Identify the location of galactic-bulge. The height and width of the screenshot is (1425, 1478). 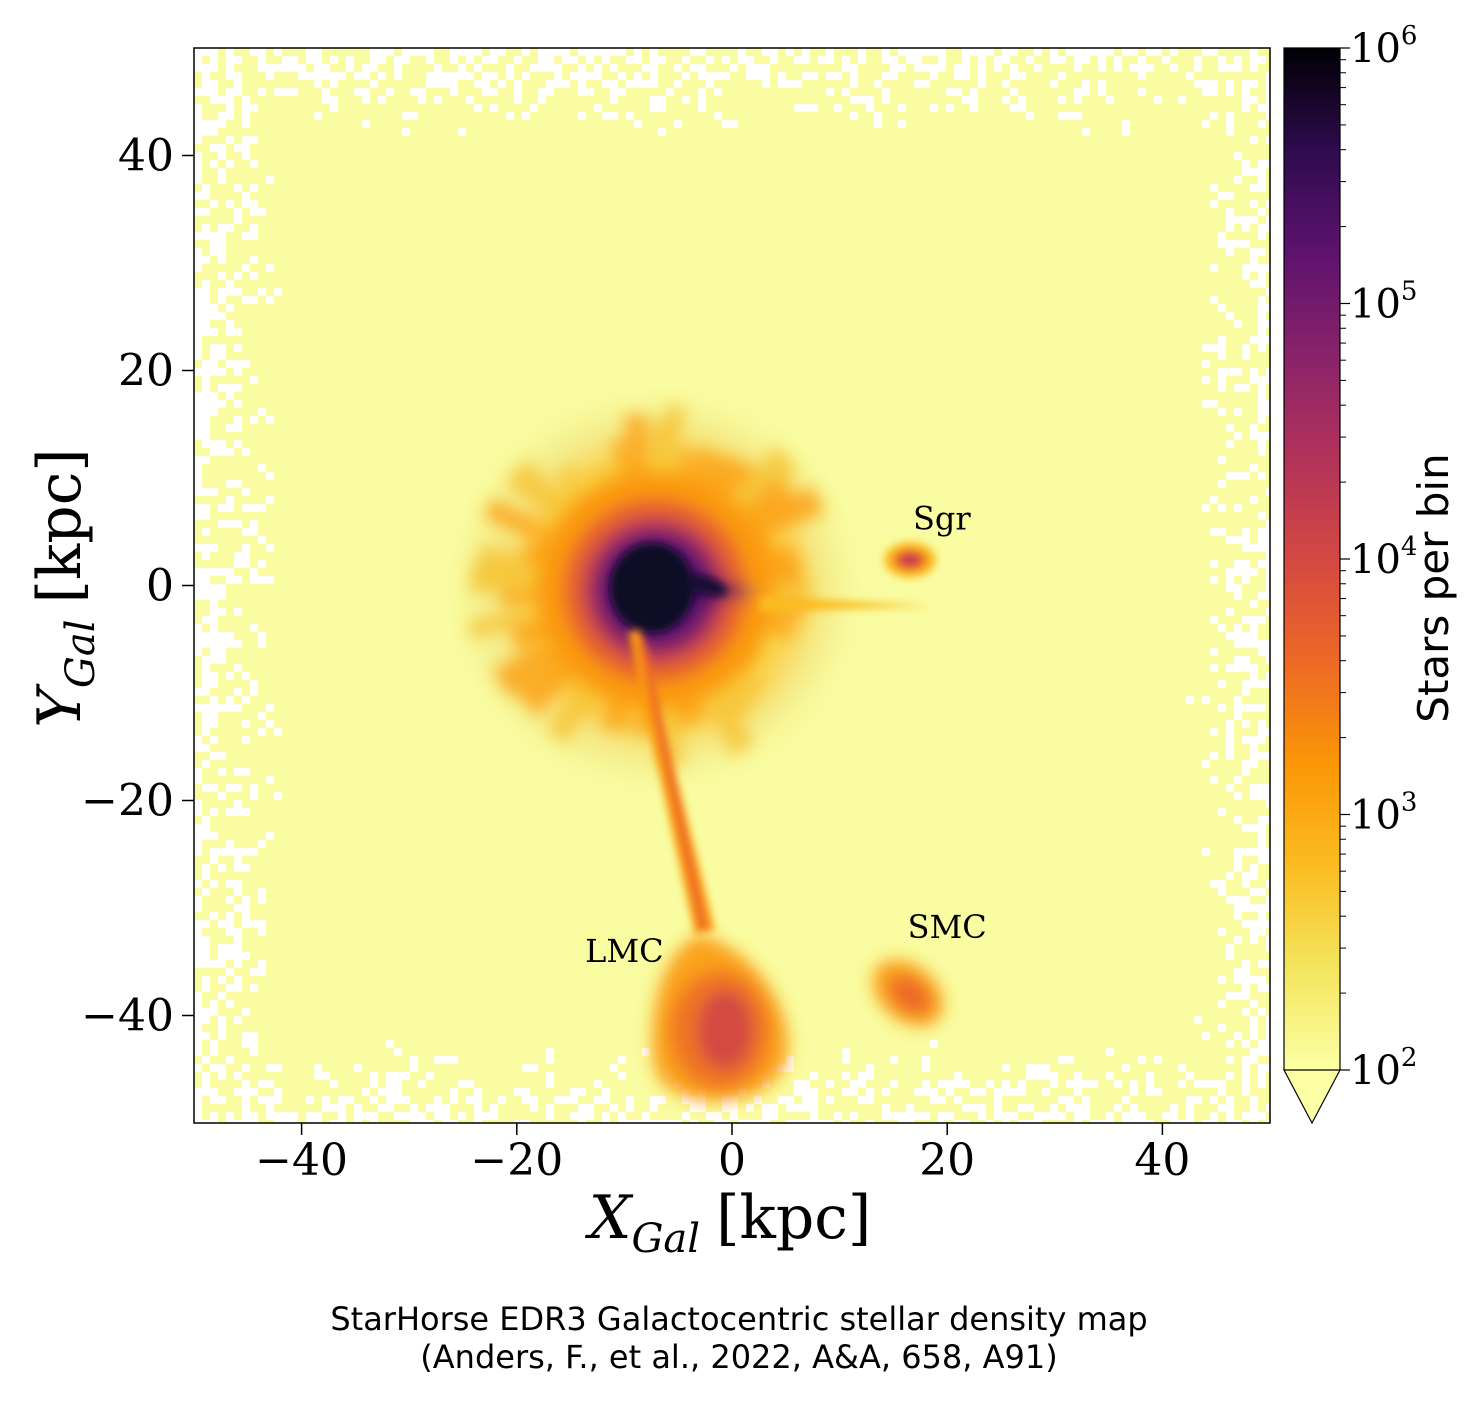
(668, 588).